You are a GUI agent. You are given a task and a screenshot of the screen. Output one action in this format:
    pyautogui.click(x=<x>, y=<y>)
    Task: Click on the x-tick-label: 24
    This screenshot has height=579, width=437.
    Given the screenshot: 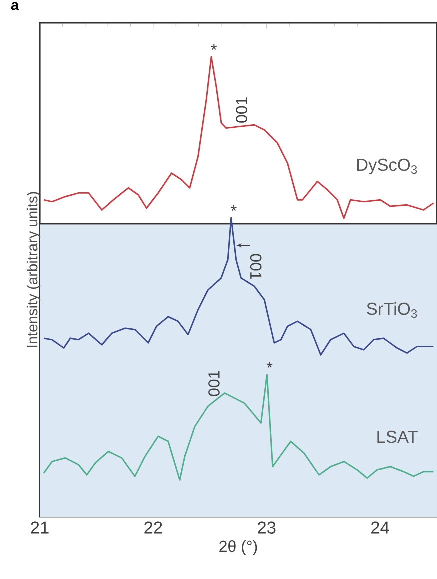 What is the action you would take?
    pyautogui.click(x=381, y=528)
    